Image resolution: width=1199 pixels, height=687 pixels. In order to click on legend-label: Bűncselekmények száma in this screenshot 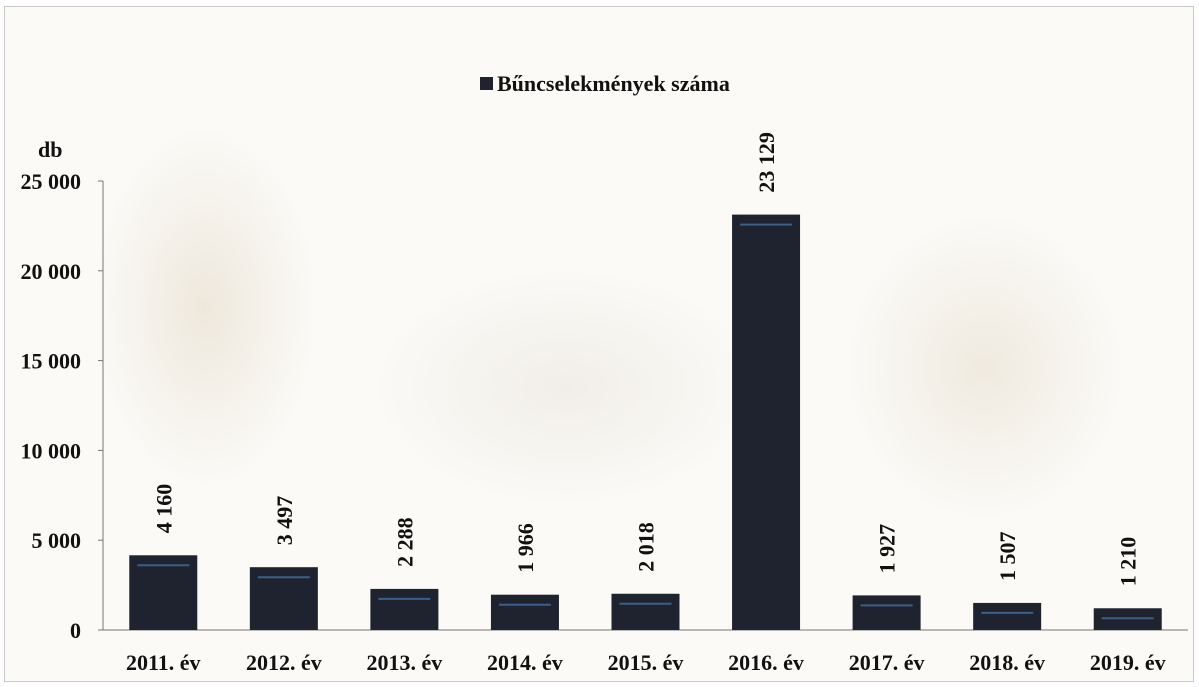, I will do `click(613, 83)`.